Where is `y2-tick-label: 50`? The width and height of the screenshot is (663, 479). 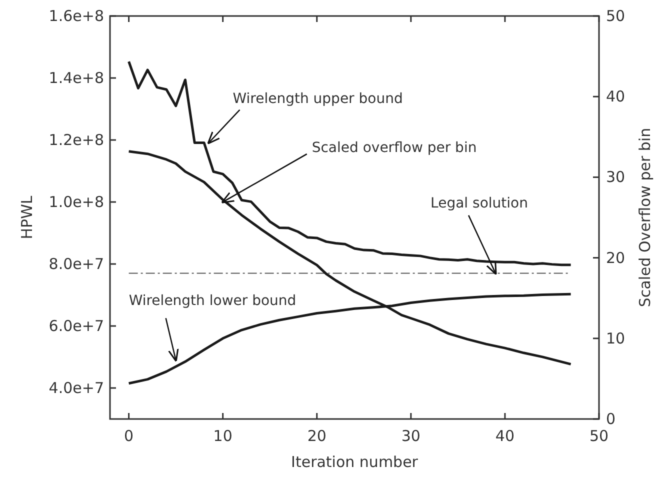 y2-tick-label: 50 is located at coordinates (616, 16).